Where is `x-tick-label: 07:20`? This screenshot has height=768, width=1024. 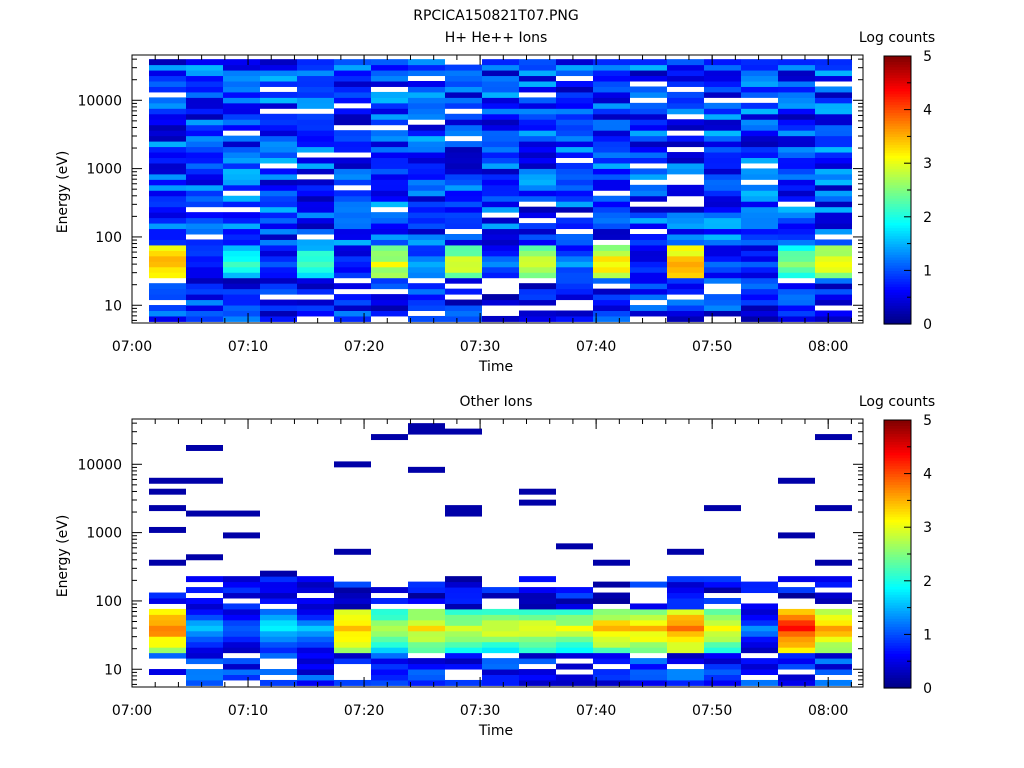
x-tick-label: 07:20 is located at coordinates (364, 711).